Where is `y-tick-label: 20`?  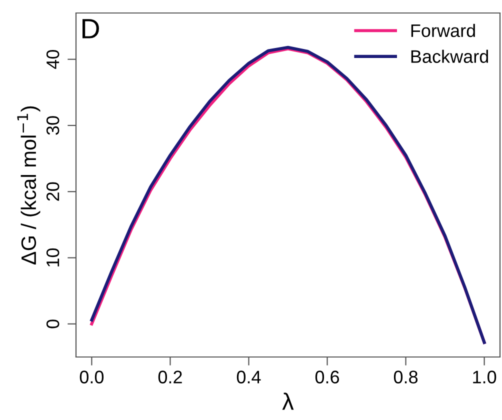 y-tick-label: 20 is located at coordinates (53, 191).